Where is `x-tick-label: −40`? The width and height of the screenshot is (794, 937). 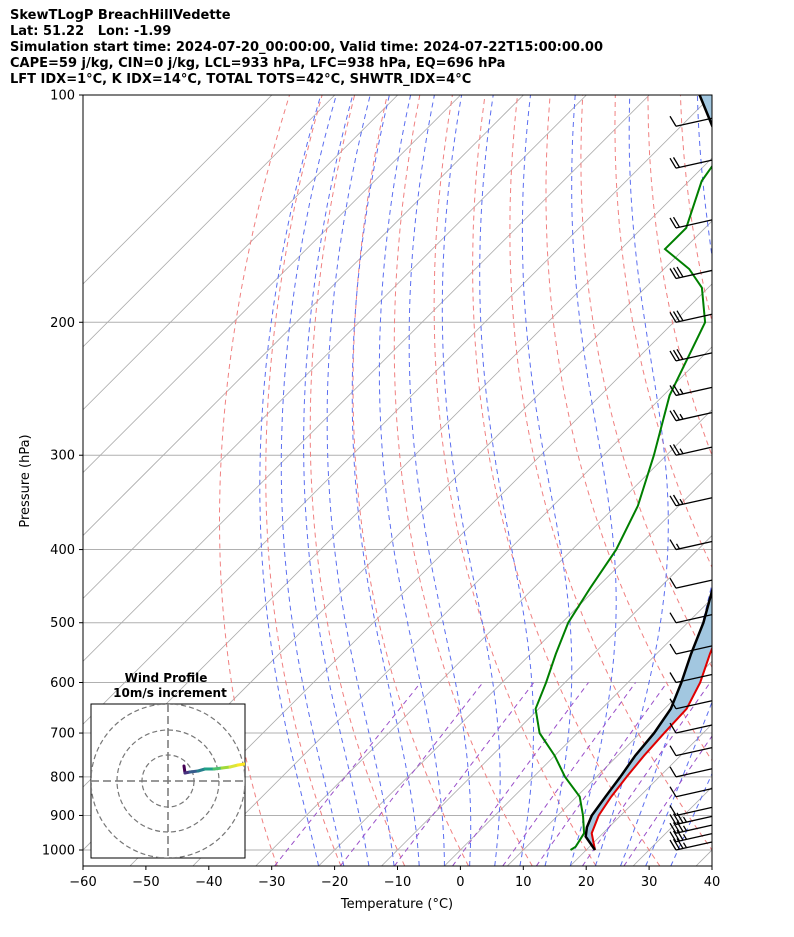
x-tick-label: −40 is located at coordinates (208, 882).